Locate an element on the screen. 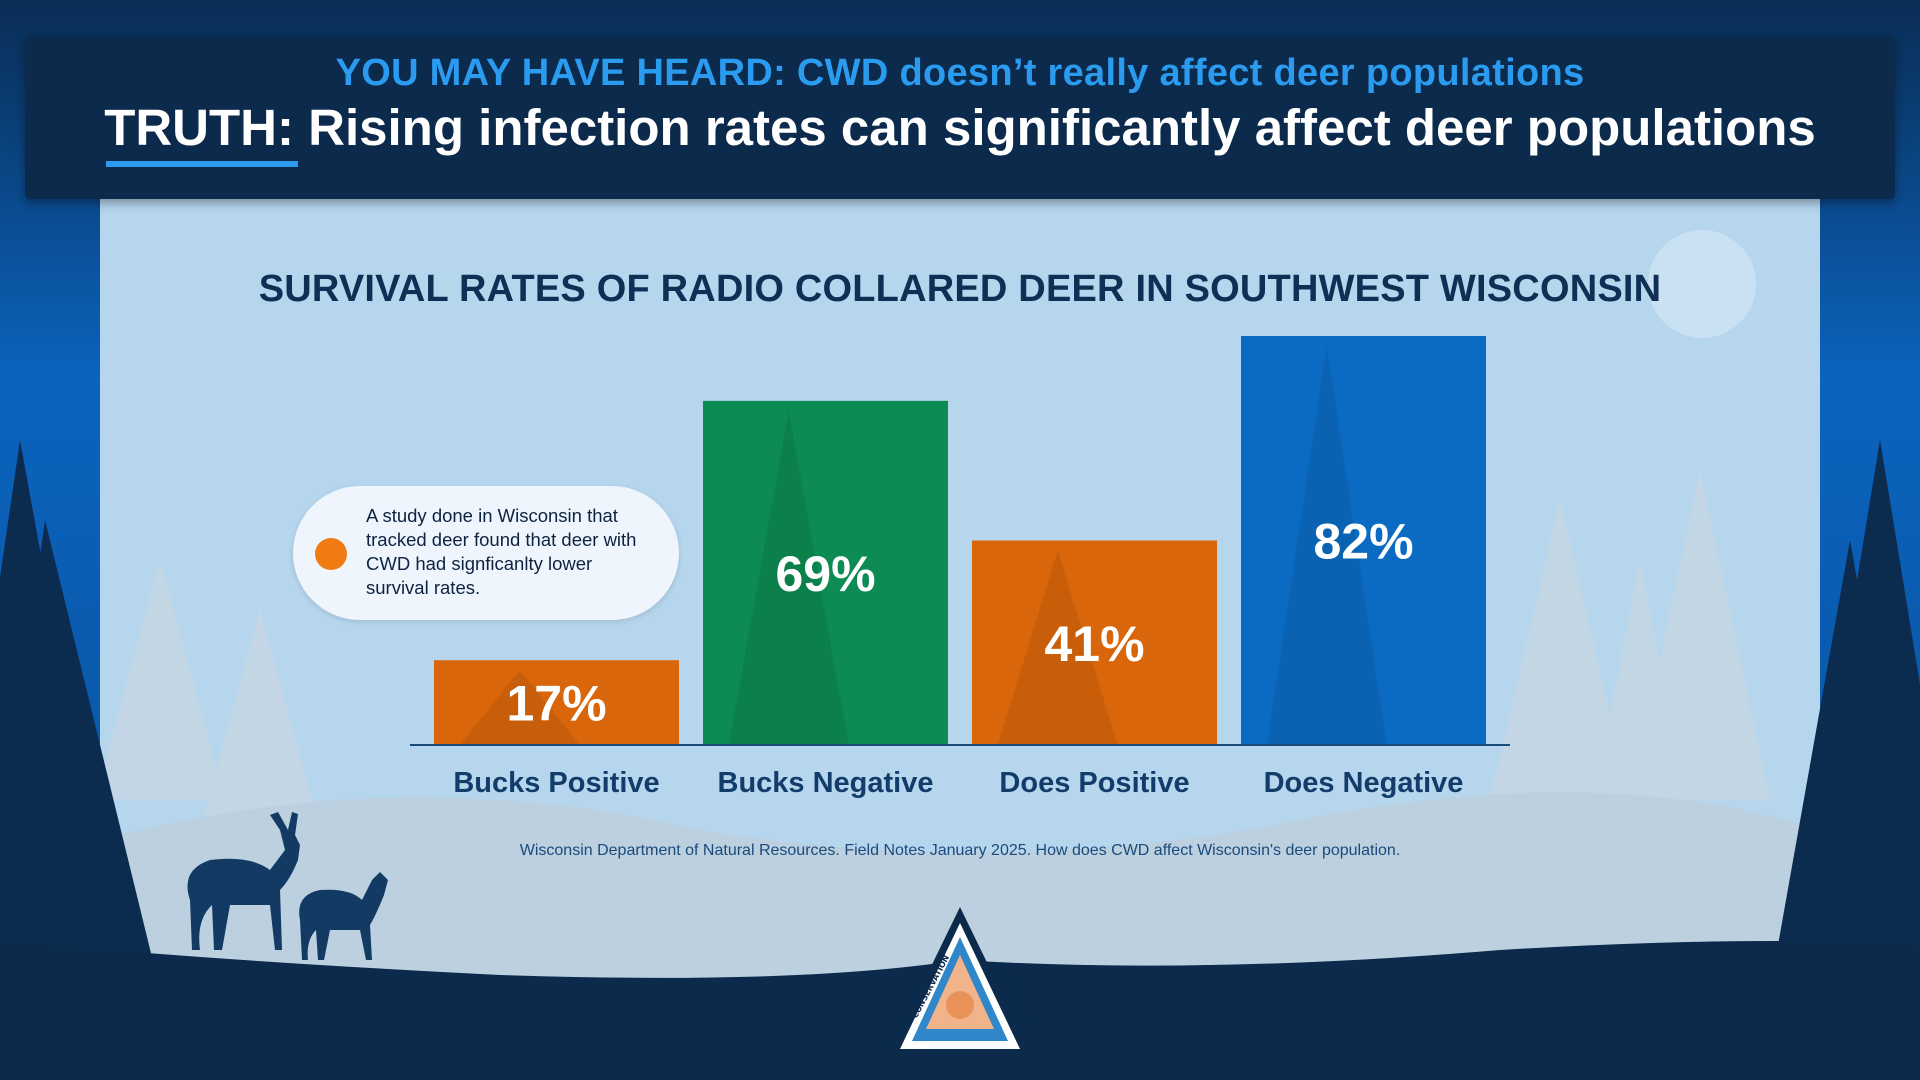  bar-value-label: 69% is located at coordinates (825, 574).